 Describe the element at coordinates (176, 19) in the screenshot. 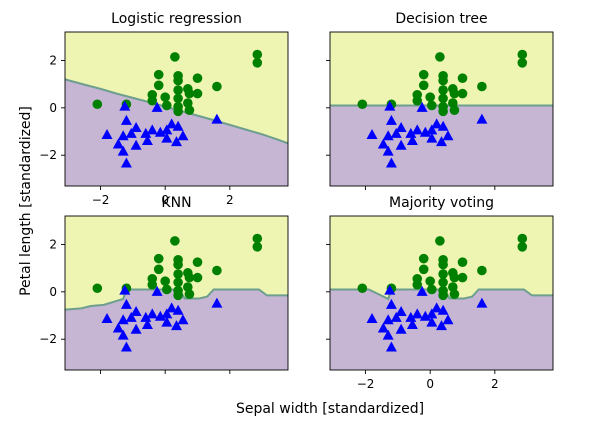

I see `panel-title: Logistic regression` at that location.